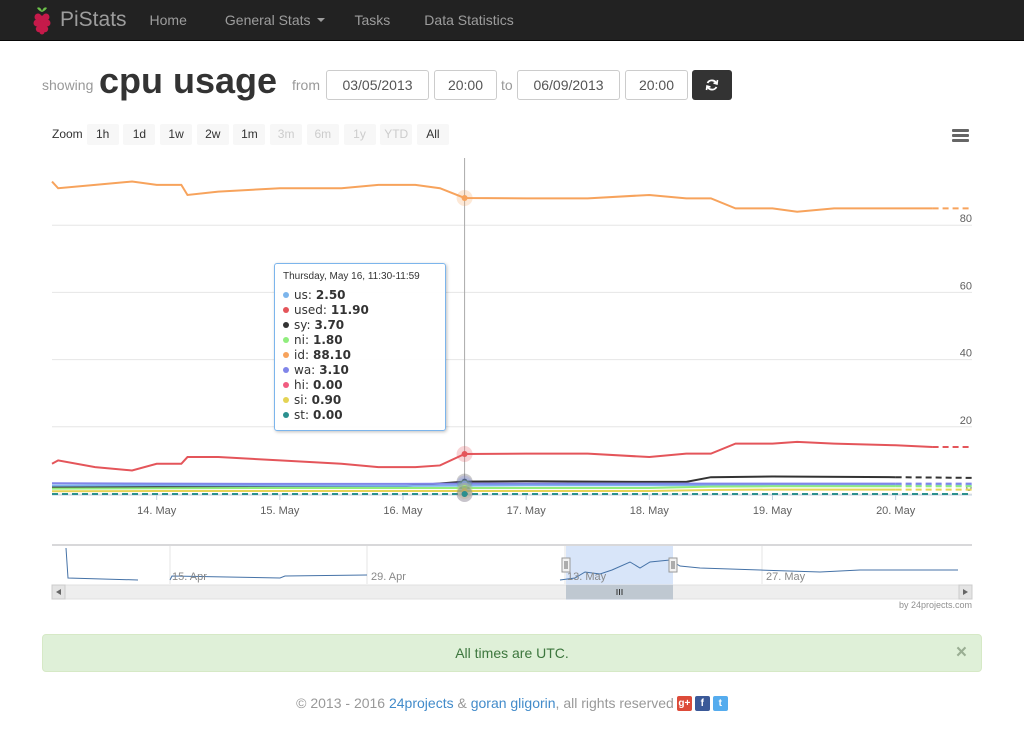  What do you see at coordinates (301, 339) in the screenshot?
I see `tooltip-series-name: ni:` at bounding box center [301, 339].